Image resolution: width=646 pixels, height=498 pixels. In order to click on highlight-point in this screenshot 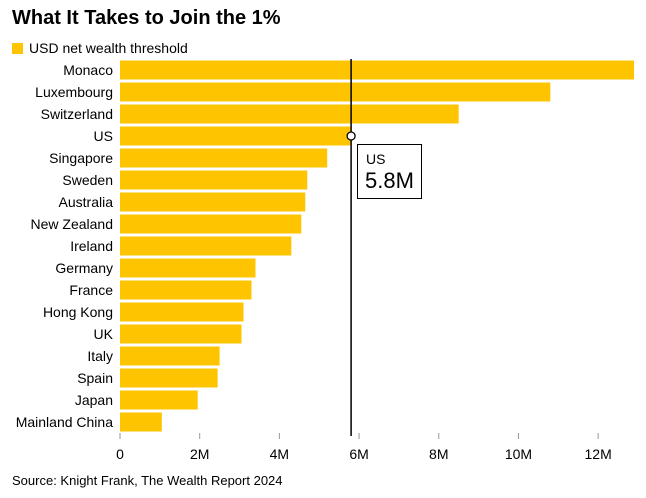, I will do `click(351, 136)`.